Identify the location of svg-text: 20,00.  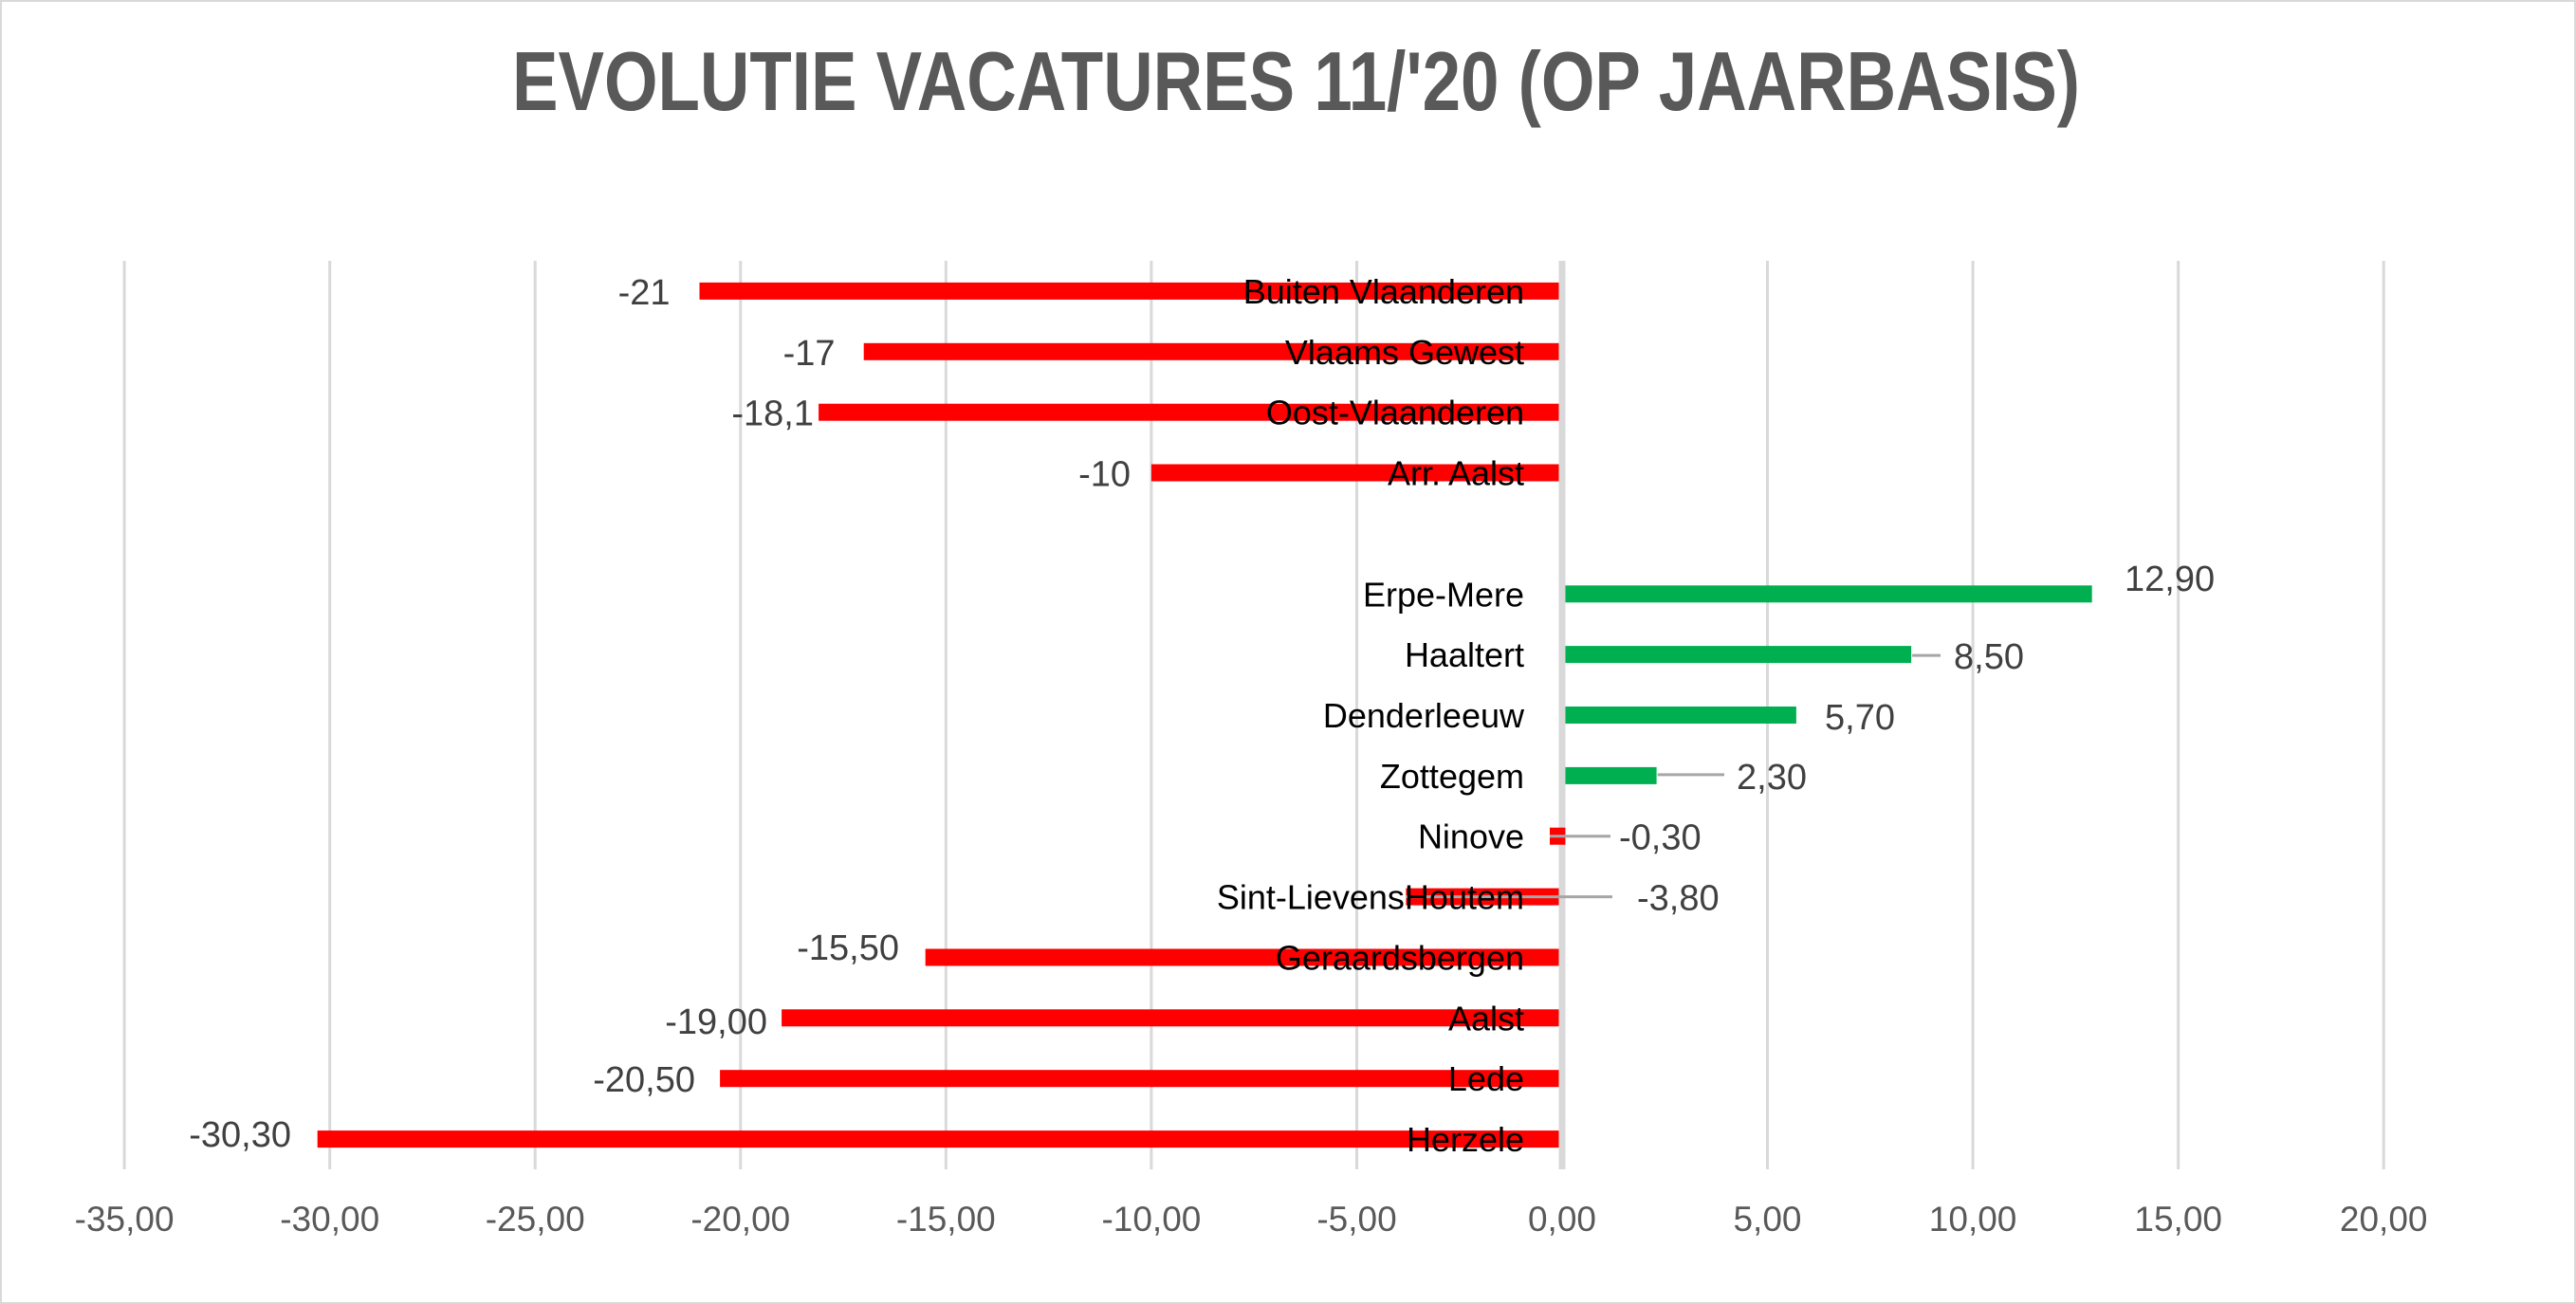
(2384, 1219).